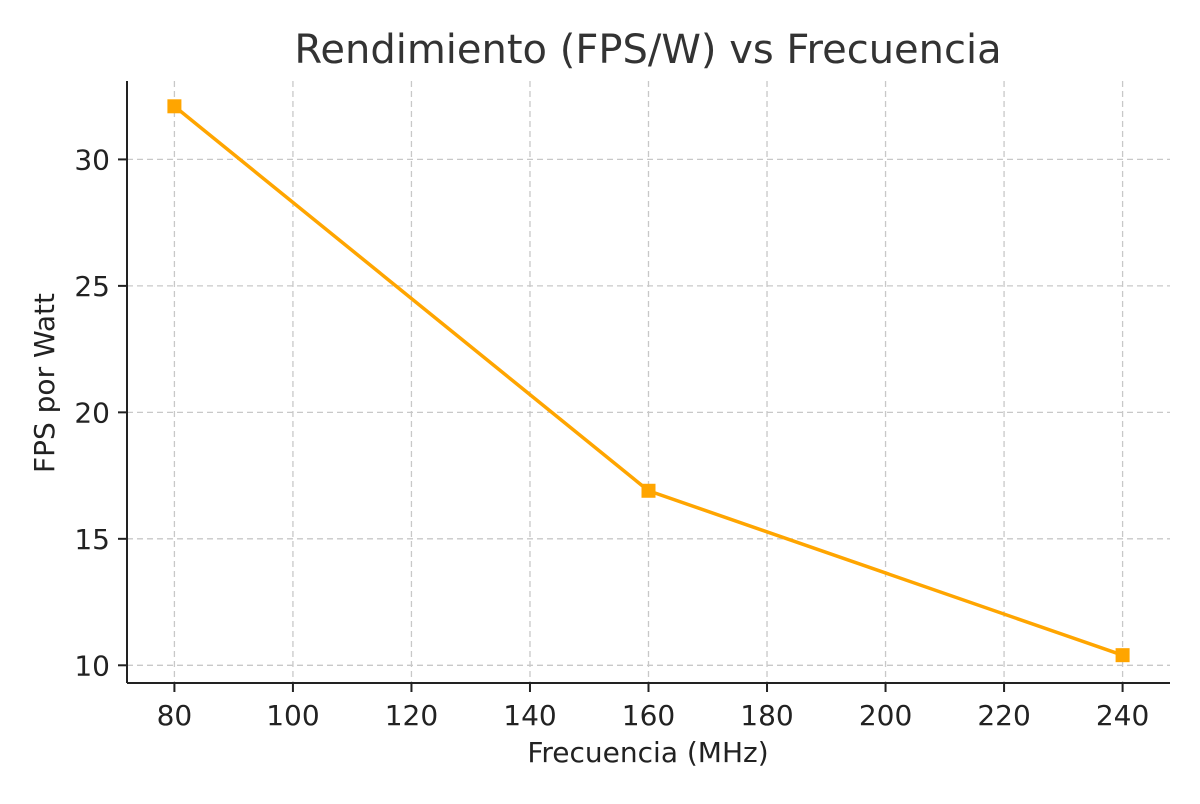  Describe the element at coordinates (647, 752) in the screenshot. I see `x-axis-label: Frecuencia (MHz)` at that location.